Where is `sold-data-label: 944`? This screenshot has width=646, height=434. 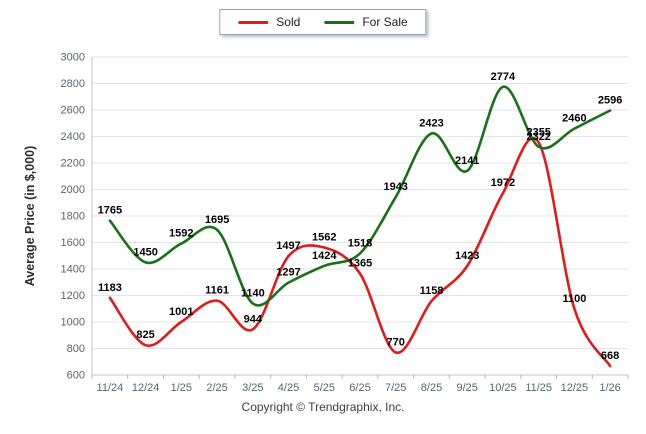 sold-data-label: 944 is located at coordinates (253, 319).